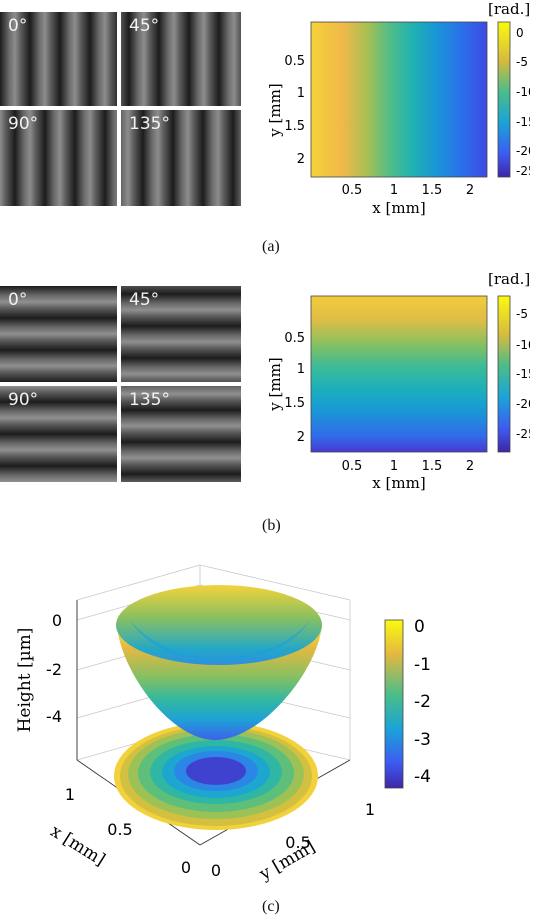  What do you see at coordinates (186, 867) in the screenshot?
I see `x-tick: 0` at bounding box center [186, 867].